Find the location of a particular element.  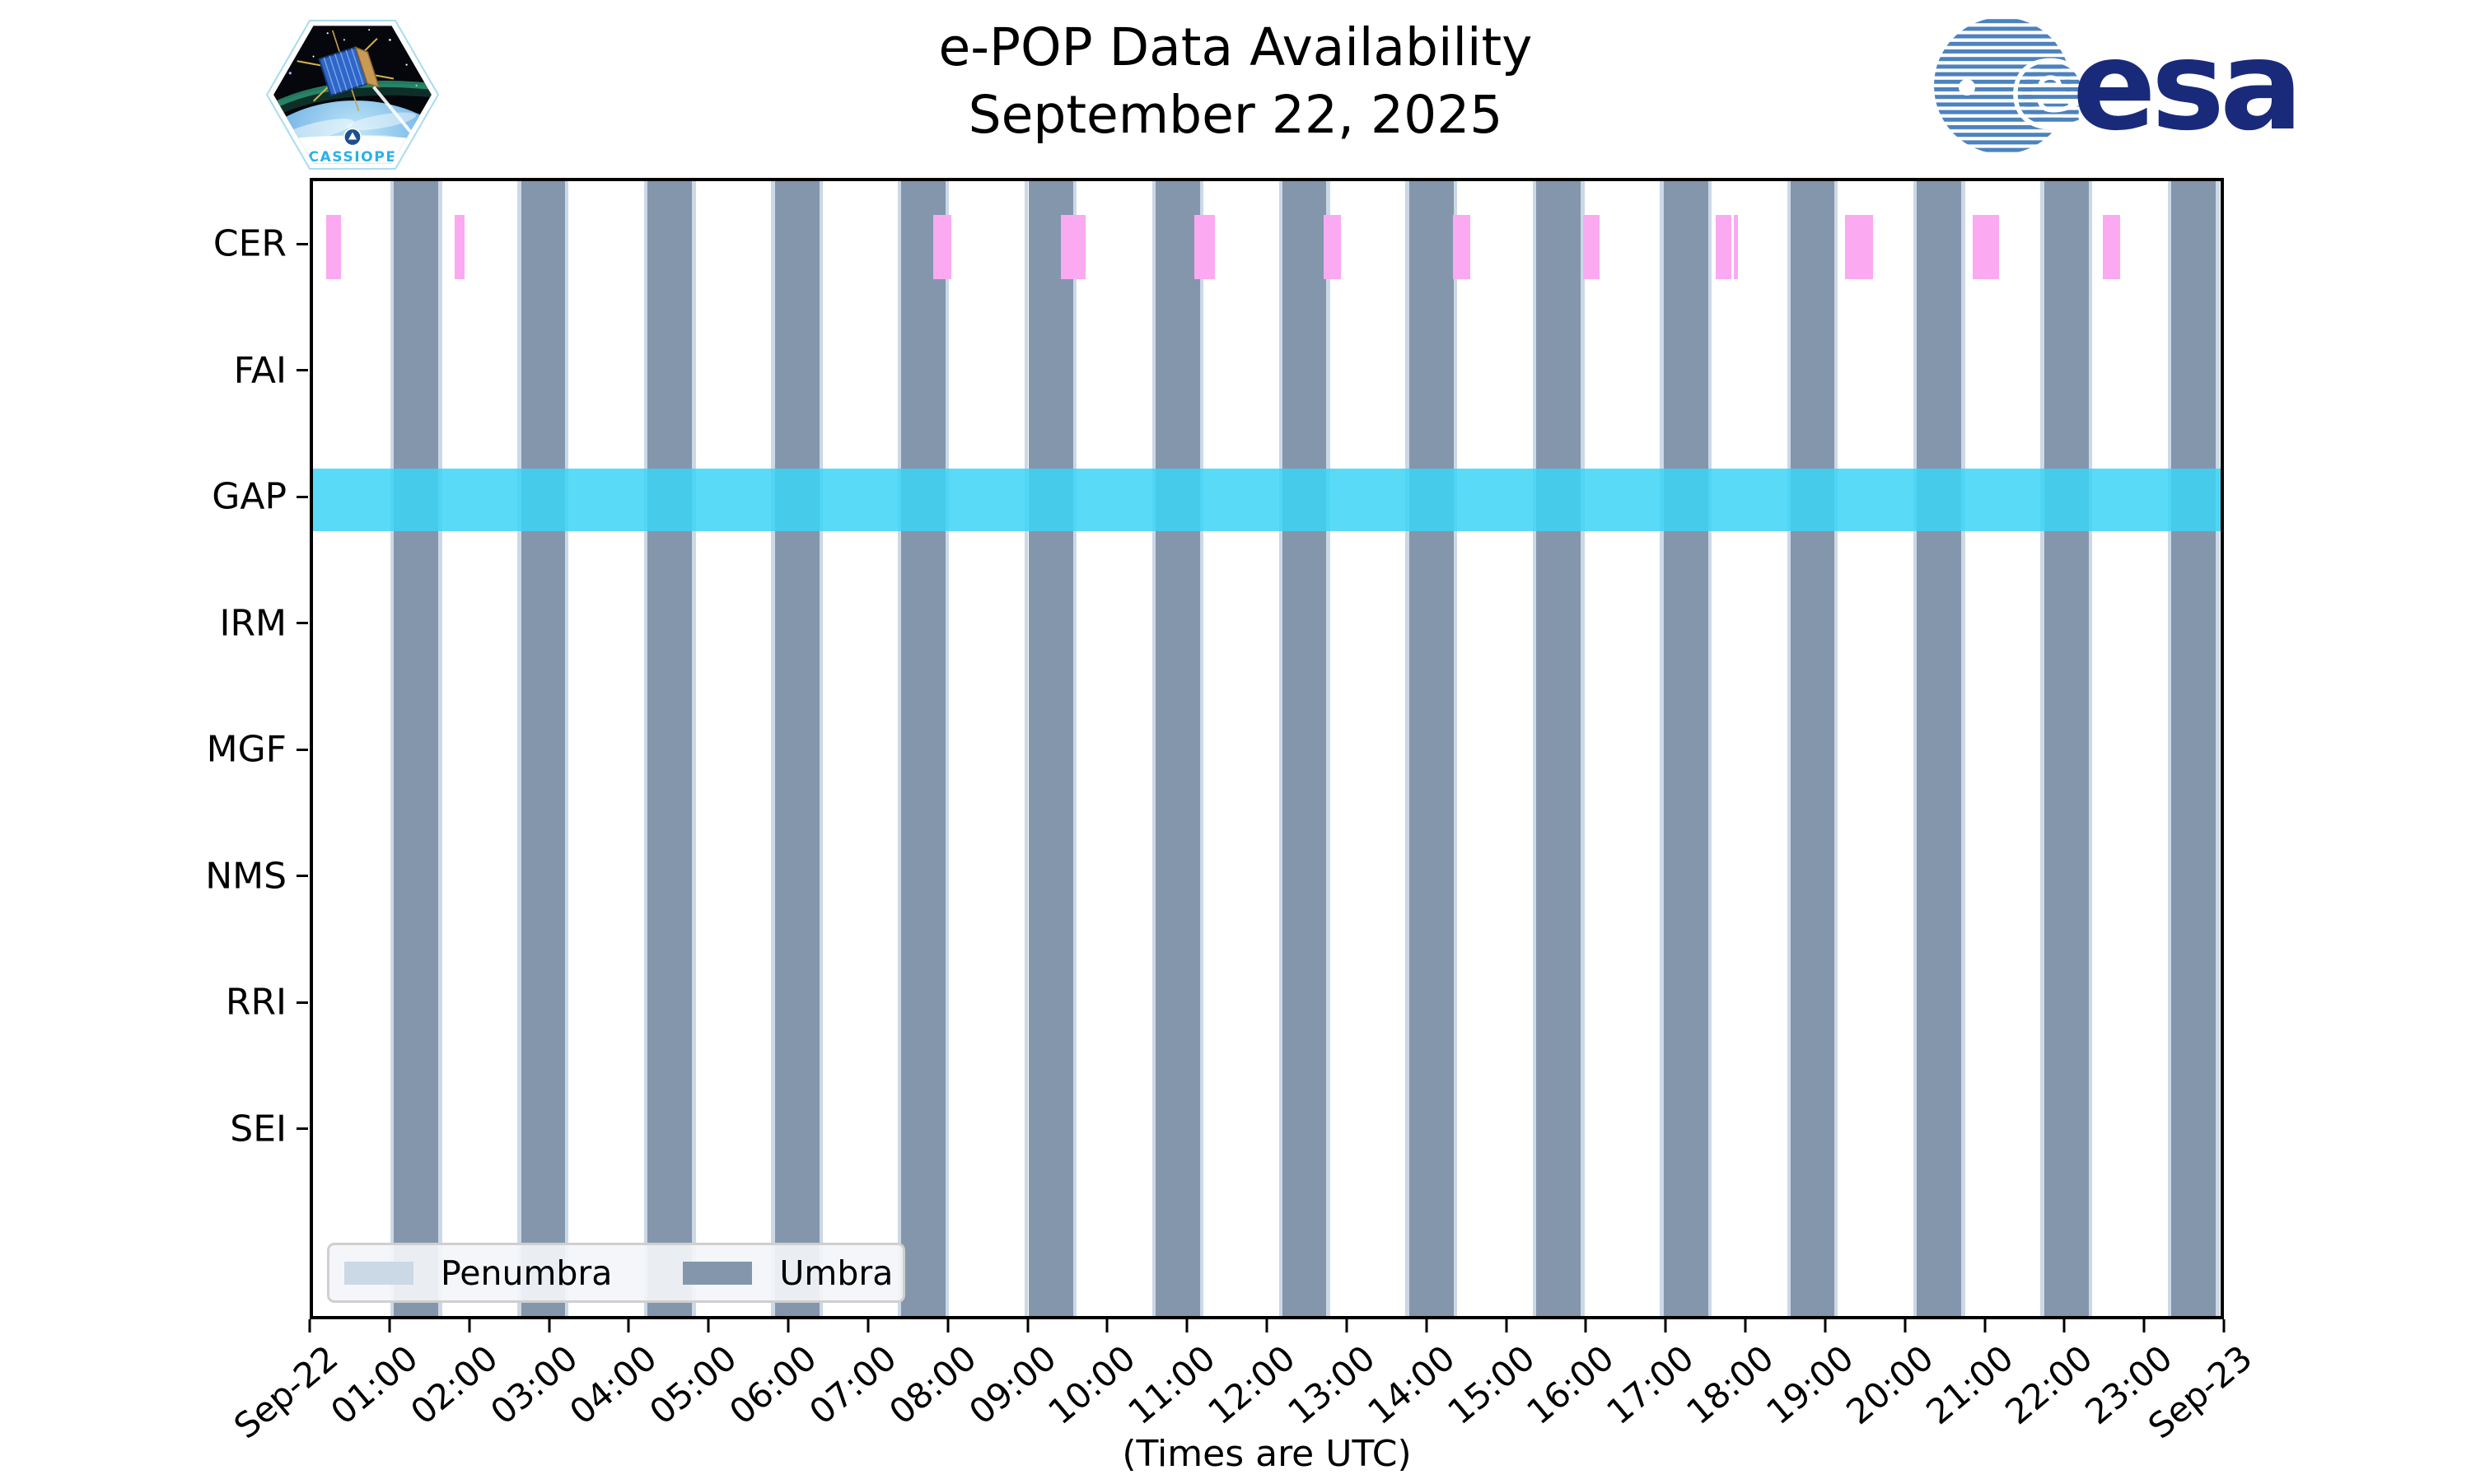

chart-subtitle: September 22, 2025 is located at coordinates (1235, 115).